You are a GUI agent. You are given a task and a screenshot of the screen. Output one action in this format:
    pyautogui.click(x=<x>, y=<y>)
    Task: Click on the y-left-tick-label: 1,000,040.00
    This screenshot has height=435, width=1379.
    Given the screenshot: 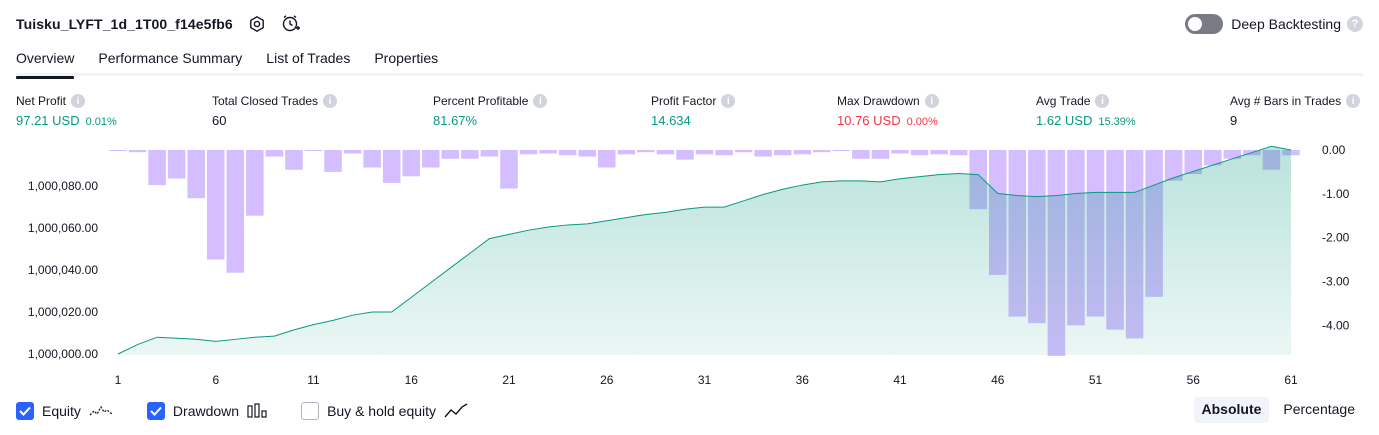 What is the action you would take?
    pyautogui.click(x=63, y=270)
    